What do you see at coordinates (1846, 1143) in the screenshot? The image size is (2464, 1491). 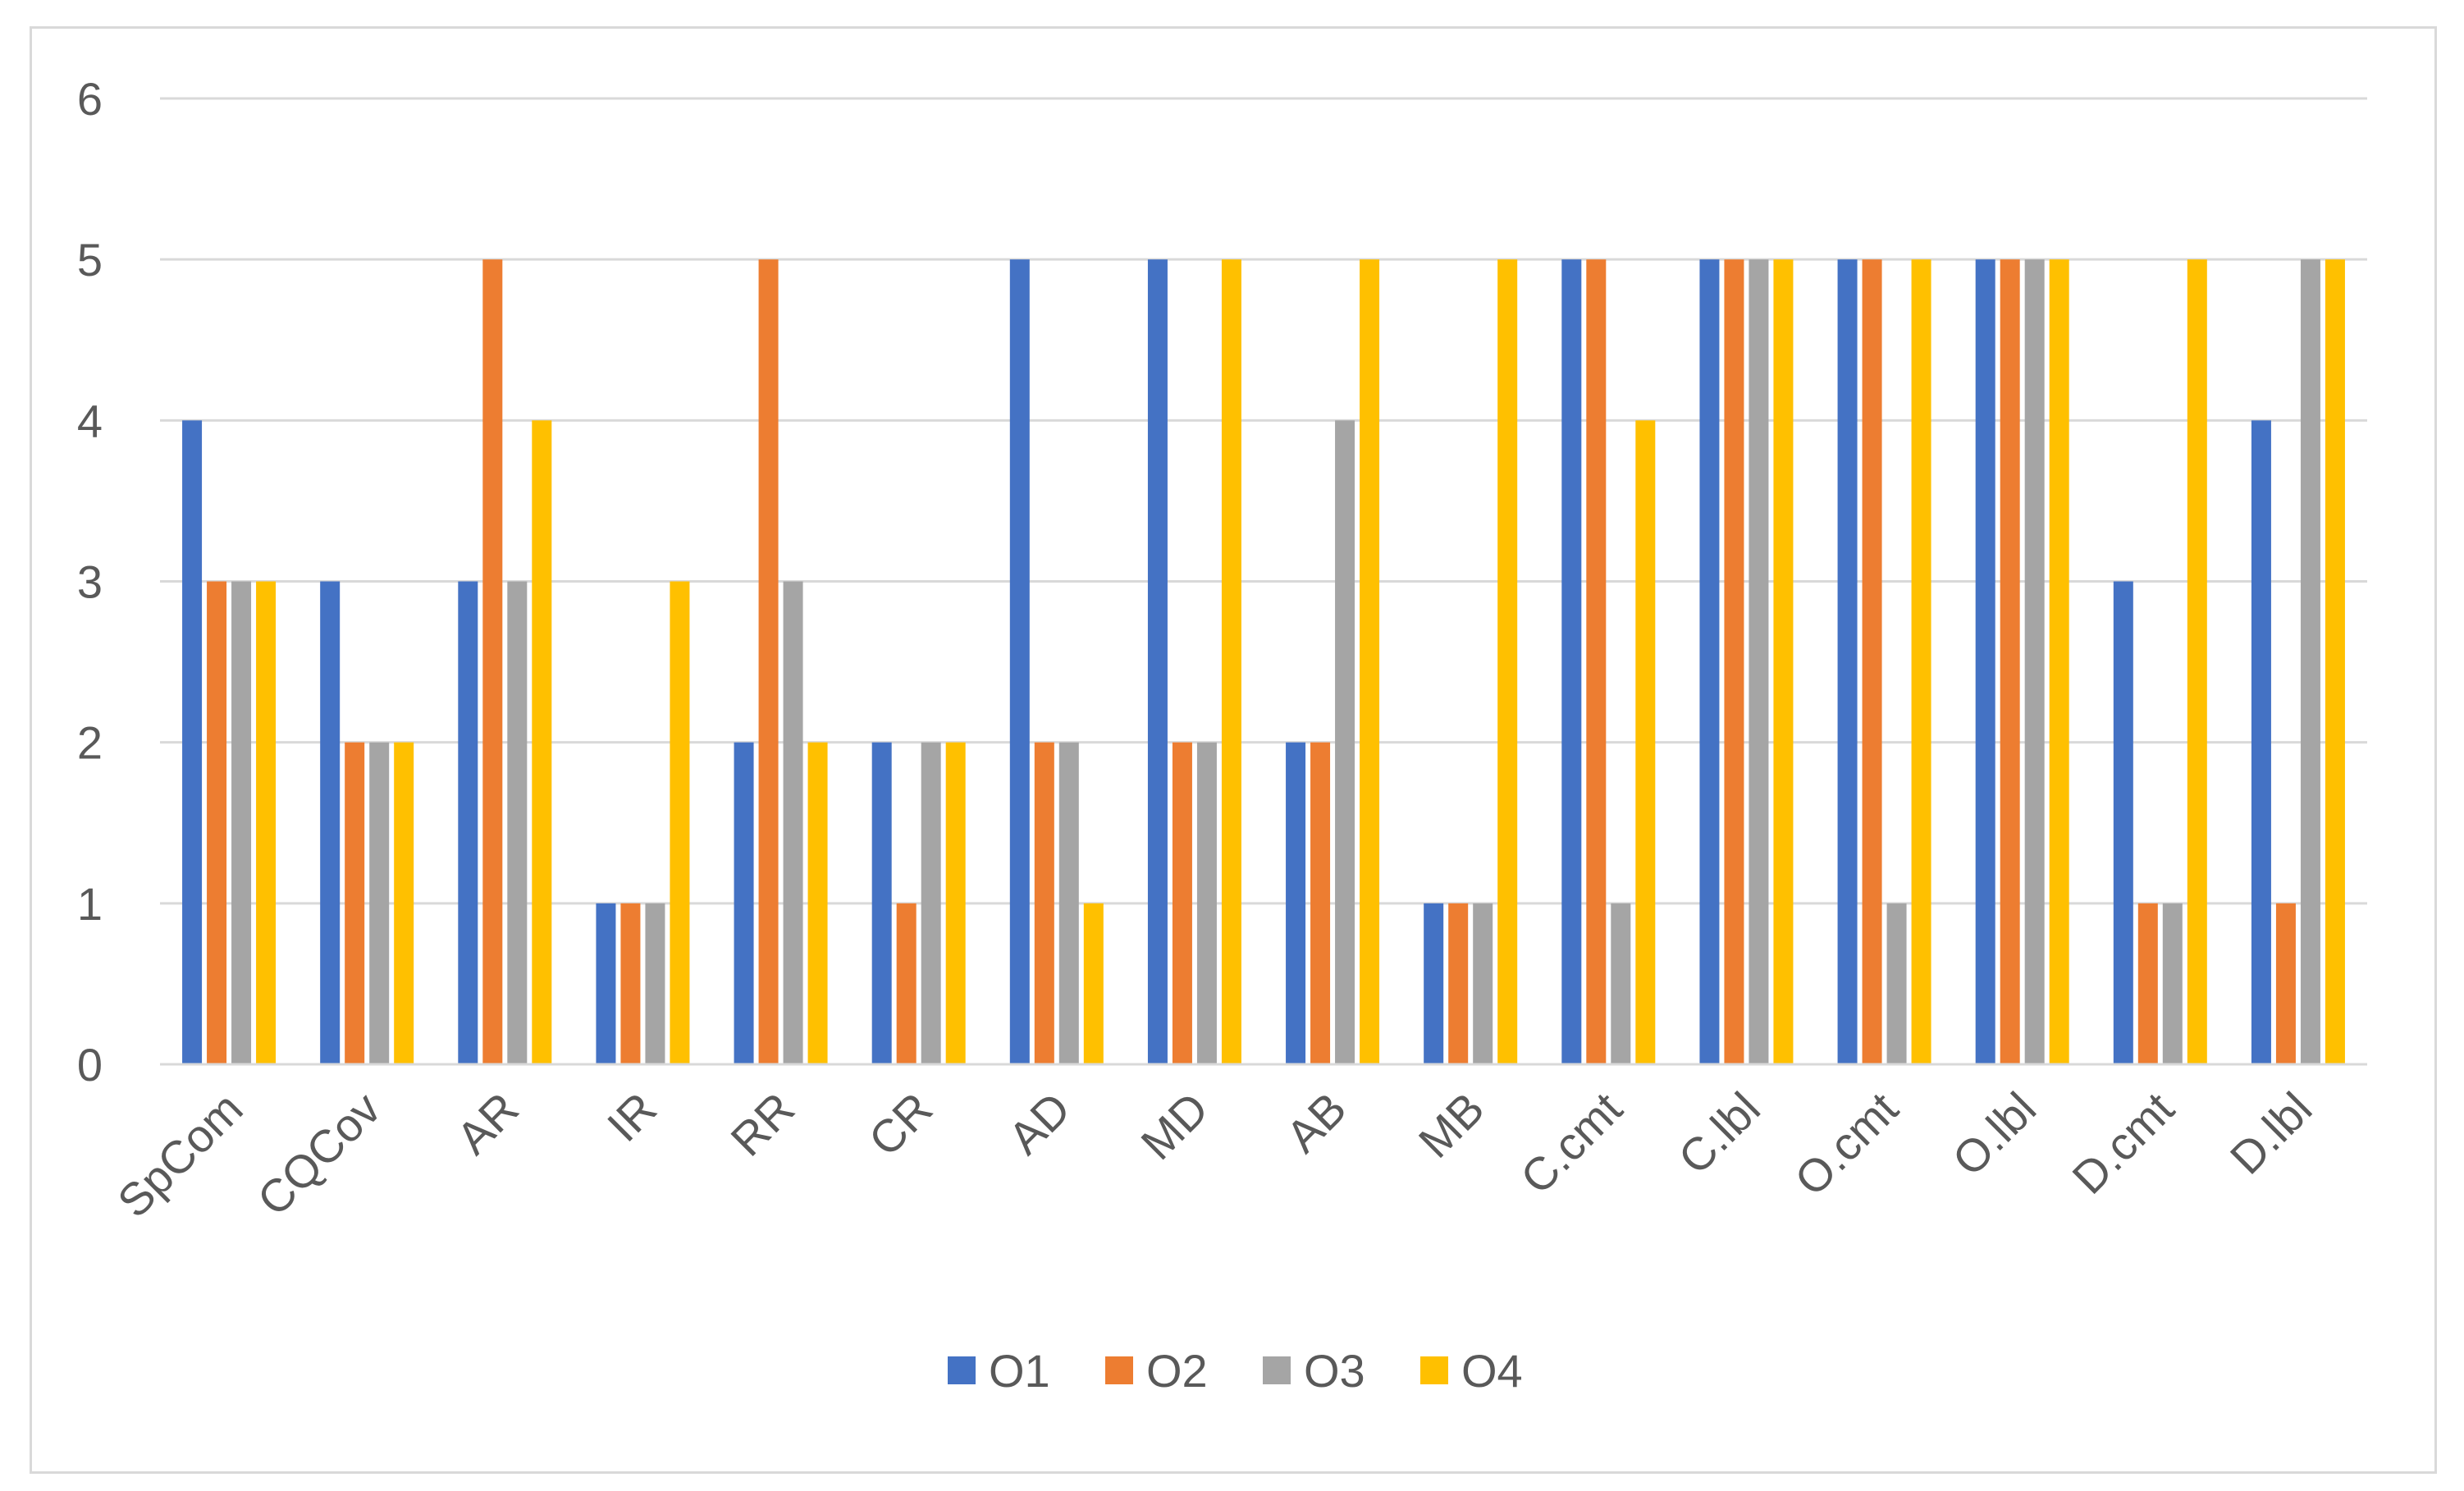 I see `x-category-label: O.cmt` at bounding box center [1846, 1143].